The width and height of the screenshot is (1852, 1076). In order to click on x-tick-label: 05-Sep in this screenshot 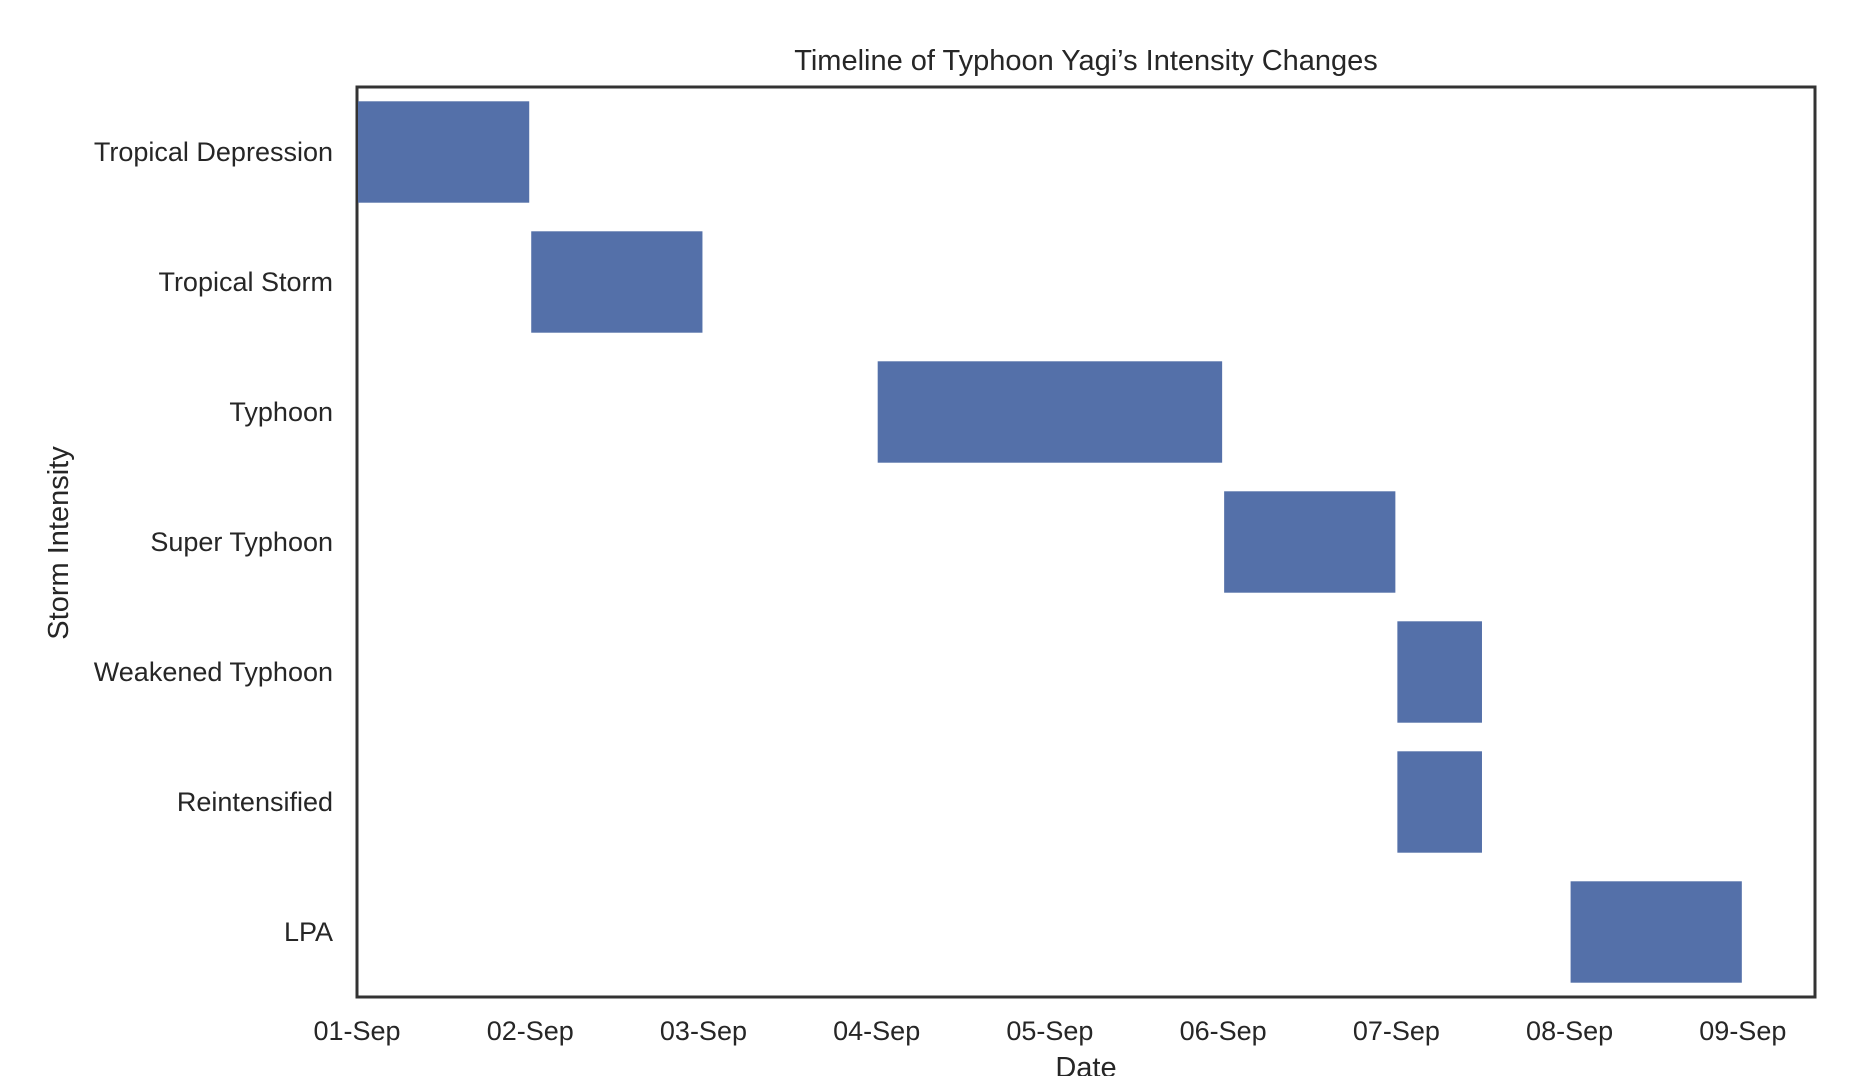, I will do `click(1049, 1031)`.